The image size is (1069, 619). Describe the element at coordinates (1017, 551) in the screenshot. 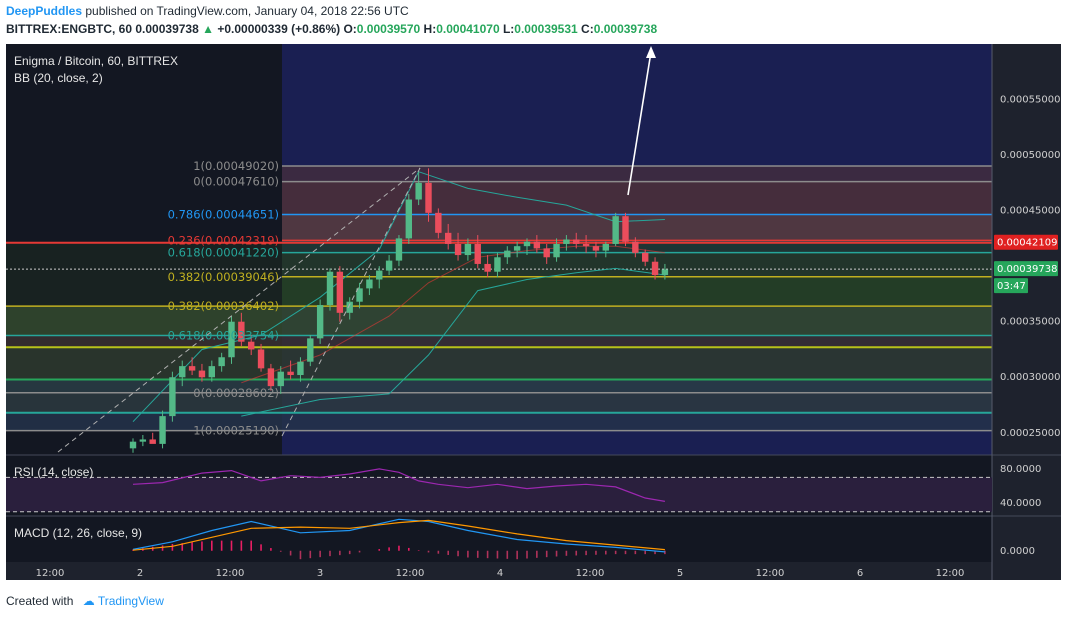

I see `macd-y-tick-label: 0.0000` at that location.